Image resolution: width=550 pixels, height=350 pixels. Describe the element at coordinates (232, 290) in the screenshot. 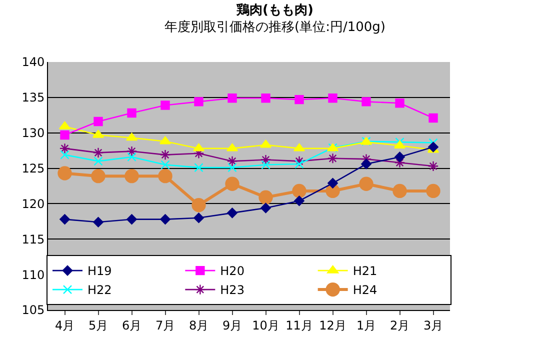

I see `legend-label: H23` at that location.